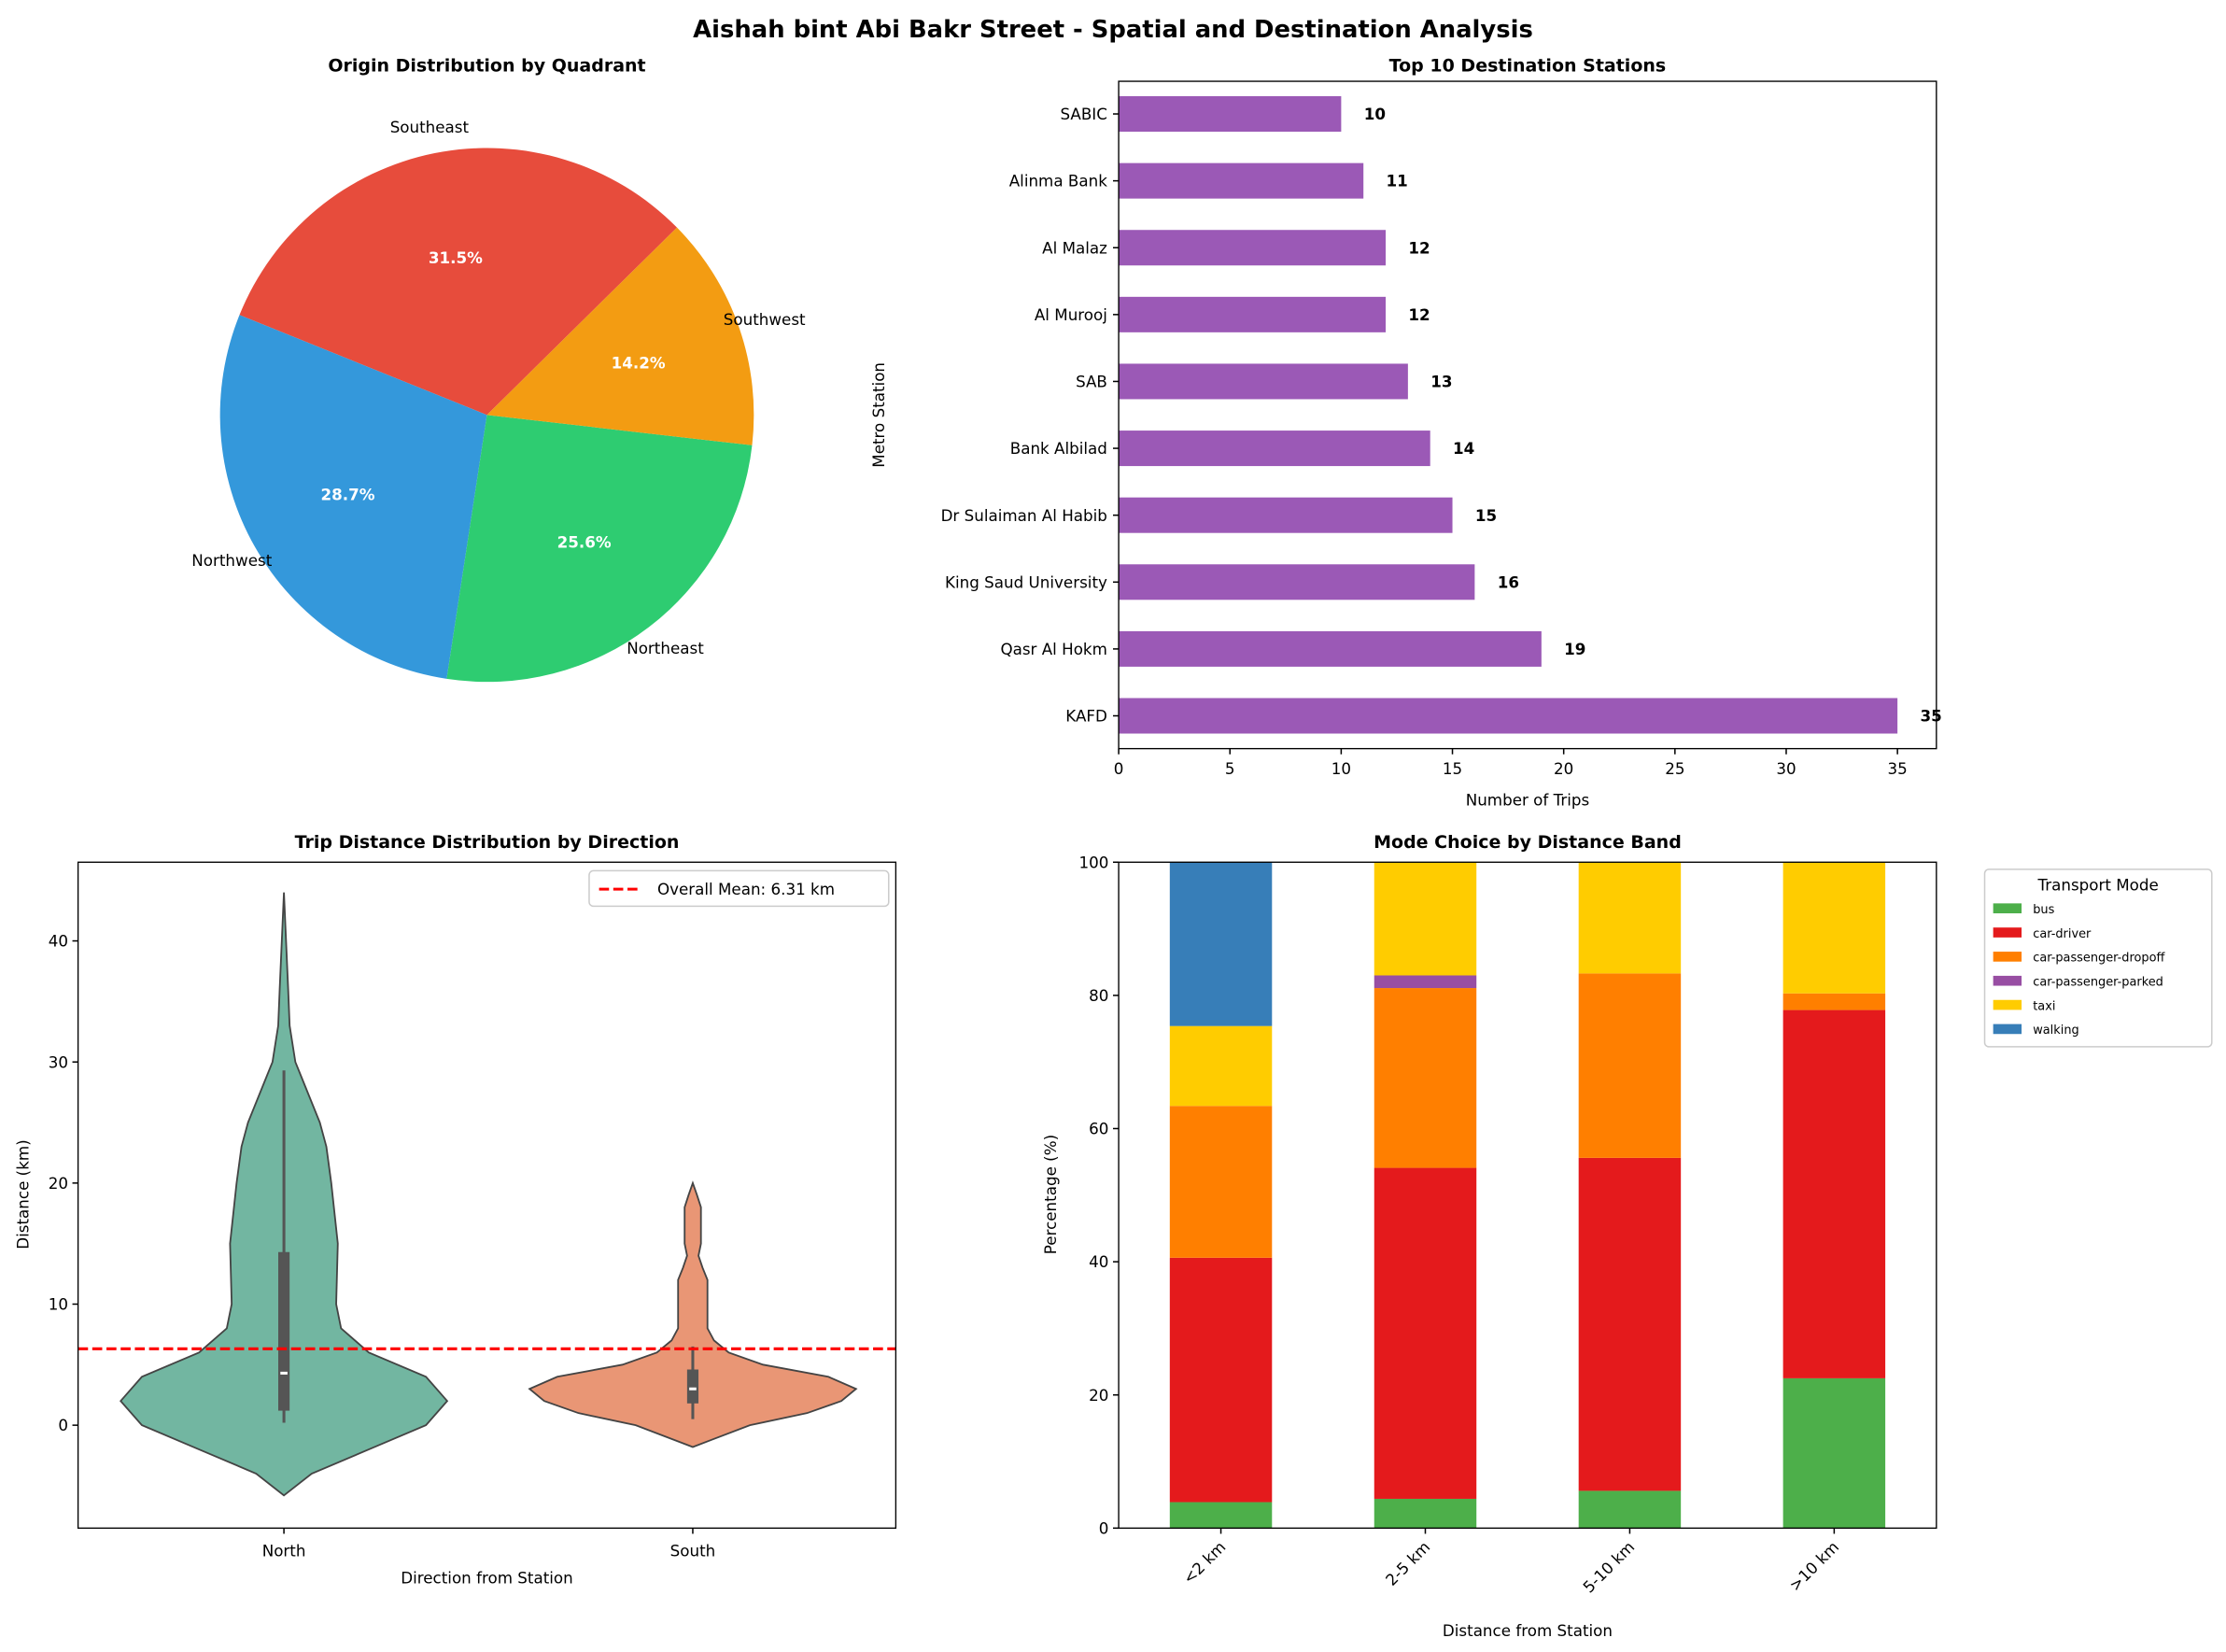 The height and width of the screenshot is (1652, 2226). What do you see at coordinates (2044, 1006) in the screenshot?
I see `legend-label: taxi` at bounding box center [2044, 1006].